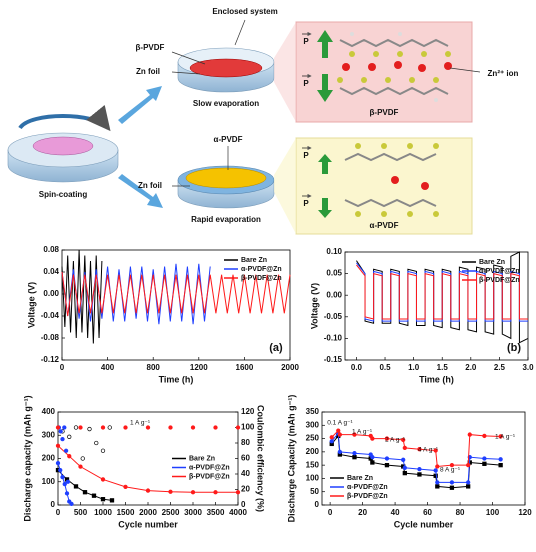 Image resolution: width=536 pixels, height=552 pixels. What do you see at coordinates (334, 294) in the screenshot?
I see `y-tick-label: 0.00` at bounding box center [334, 294].